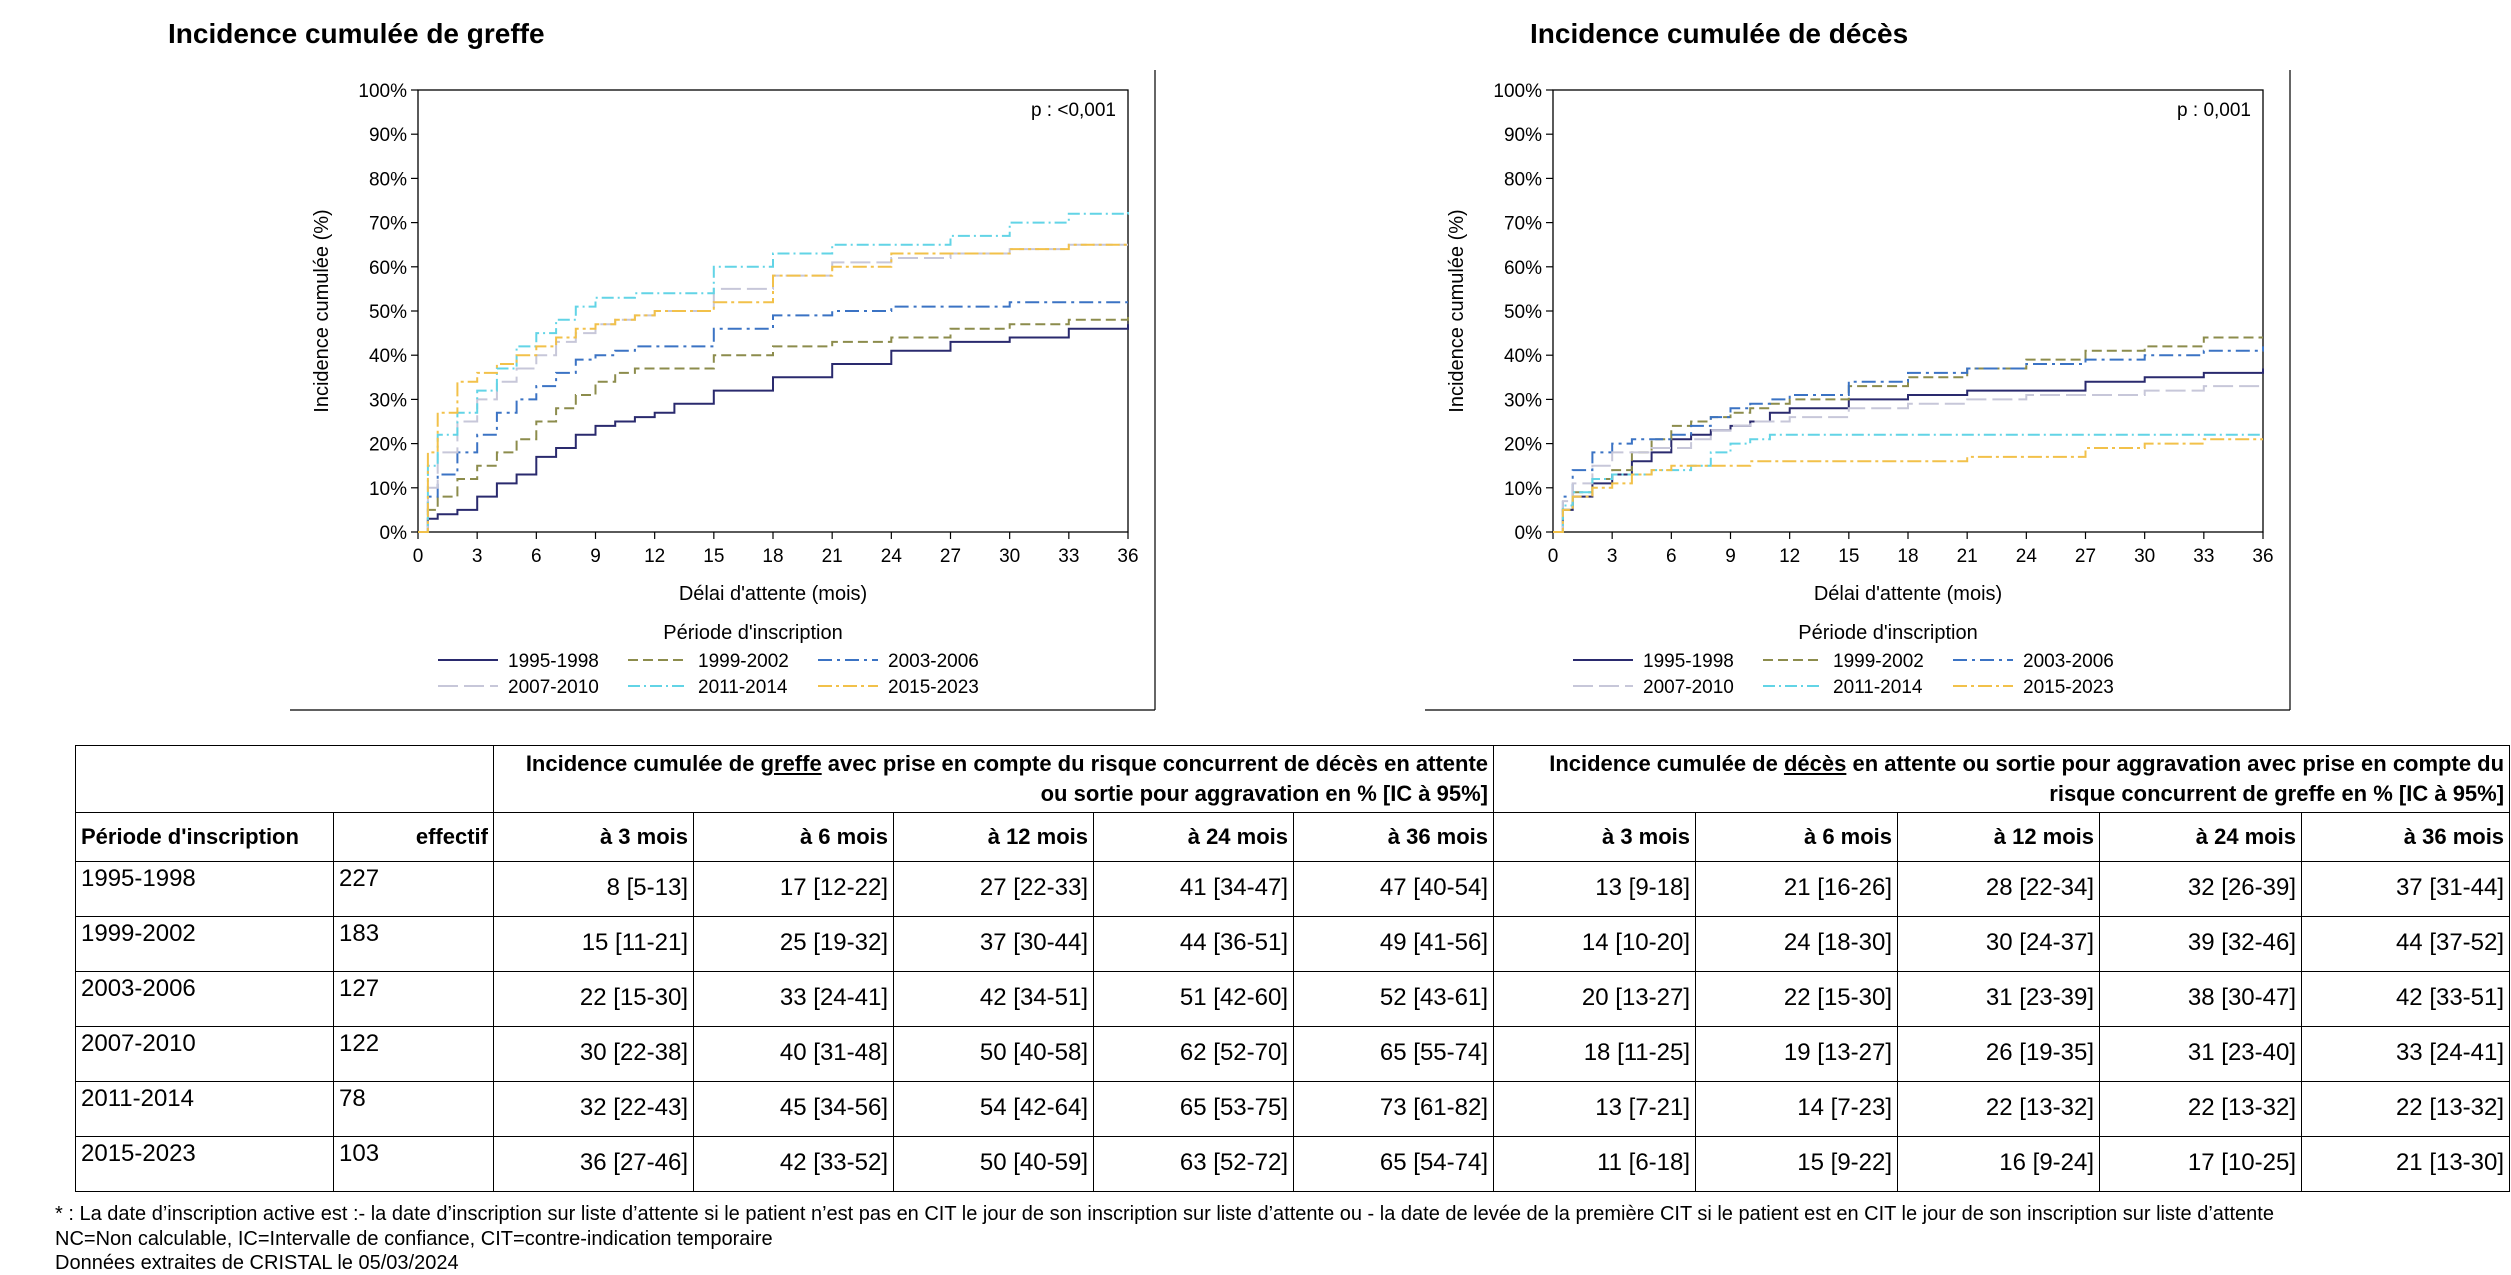 This screenshot has height=1275, width=2511. What do you see at coordinates (2406, 1164) in the screenshot?
I see `cell-death-value: 21 [13-30]` at bounding box center [2406, 1164].